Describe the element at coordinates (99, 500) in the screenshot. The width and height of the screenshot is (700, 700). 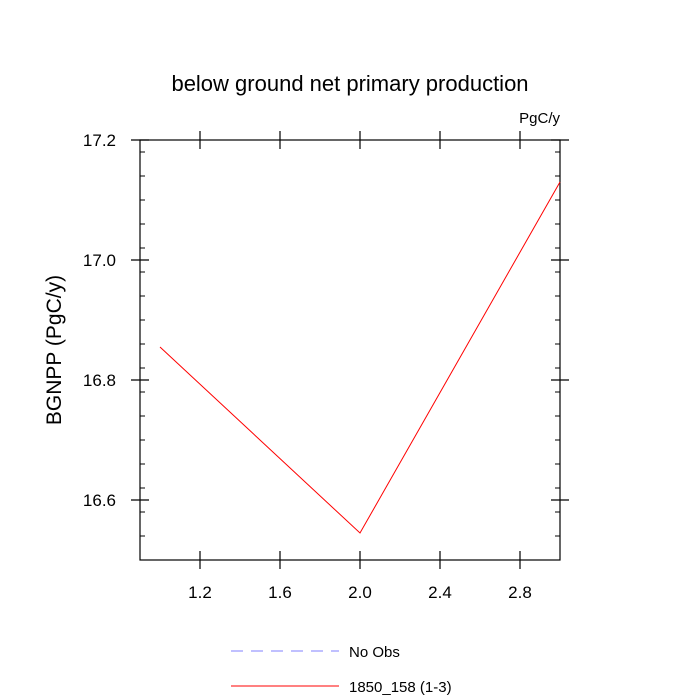
I see `y-tick-label: 16.6` at that location.